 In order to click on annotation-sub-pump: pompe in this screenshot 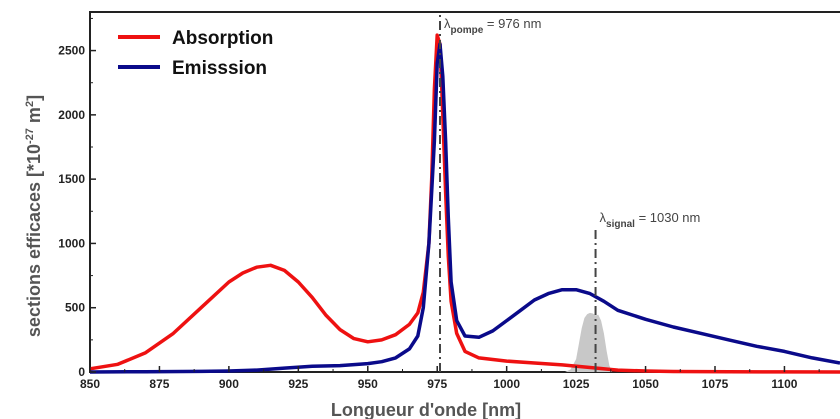, I will do `click(467, 30)`.